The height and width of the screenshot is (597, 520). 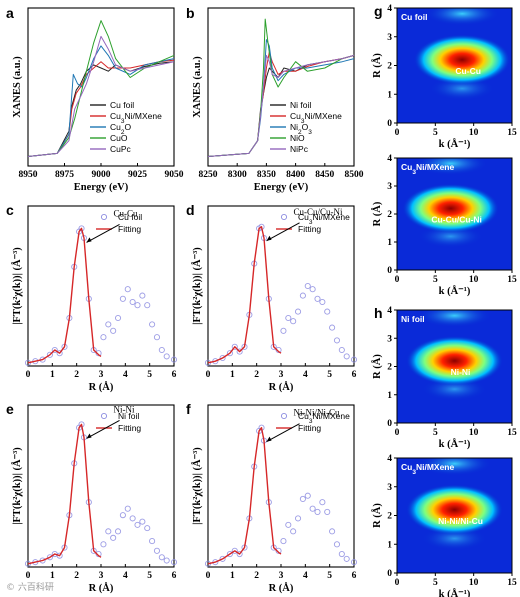 What do you see at coordinates (295, 175) in the screenshot?
I see `x-tick-label: 8400` at bounding box center [295, 175].